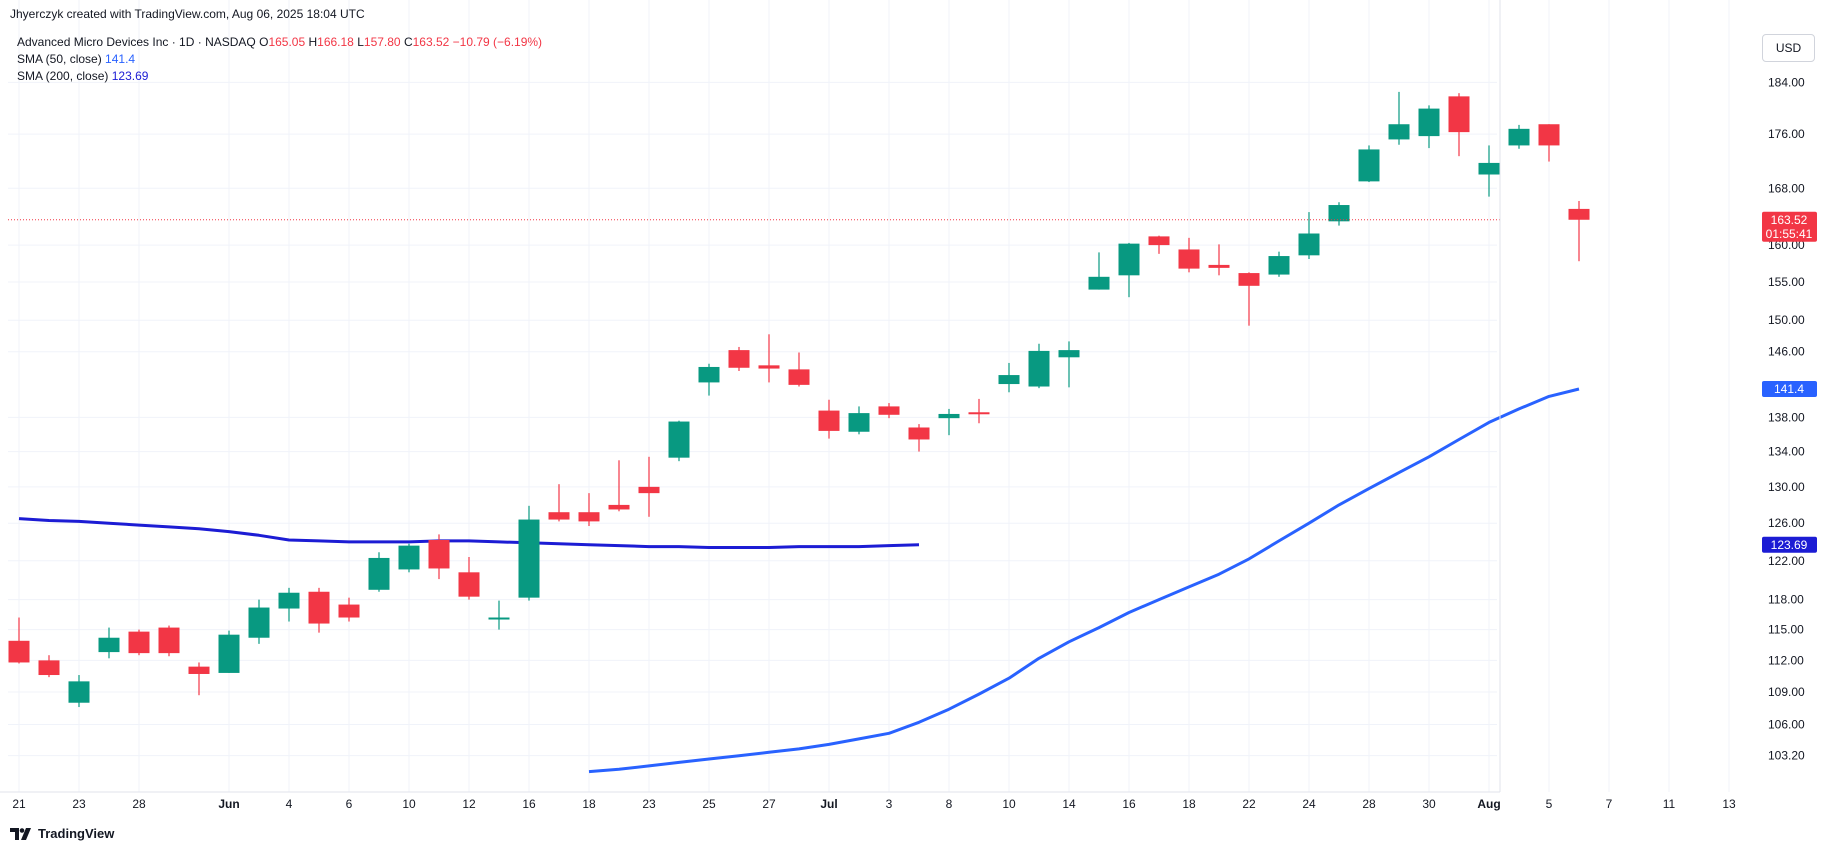 This screenshot has width=1835, height=850. I want to click on time-tick-label: 27, so click(769, 804).